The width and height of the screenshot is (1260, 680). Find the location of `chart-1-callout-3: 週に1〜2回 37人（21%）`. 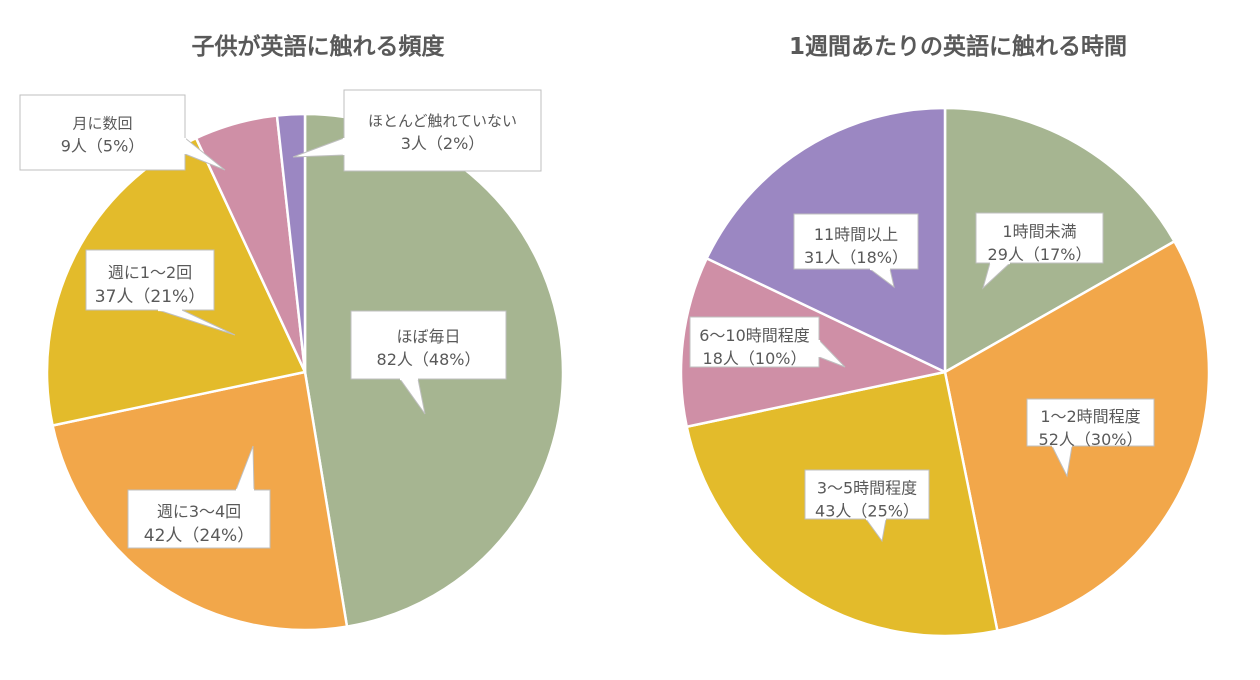

chart-1-callout-3: 週に1〜2回 37人（21%） is located at coordinates (160, 292).